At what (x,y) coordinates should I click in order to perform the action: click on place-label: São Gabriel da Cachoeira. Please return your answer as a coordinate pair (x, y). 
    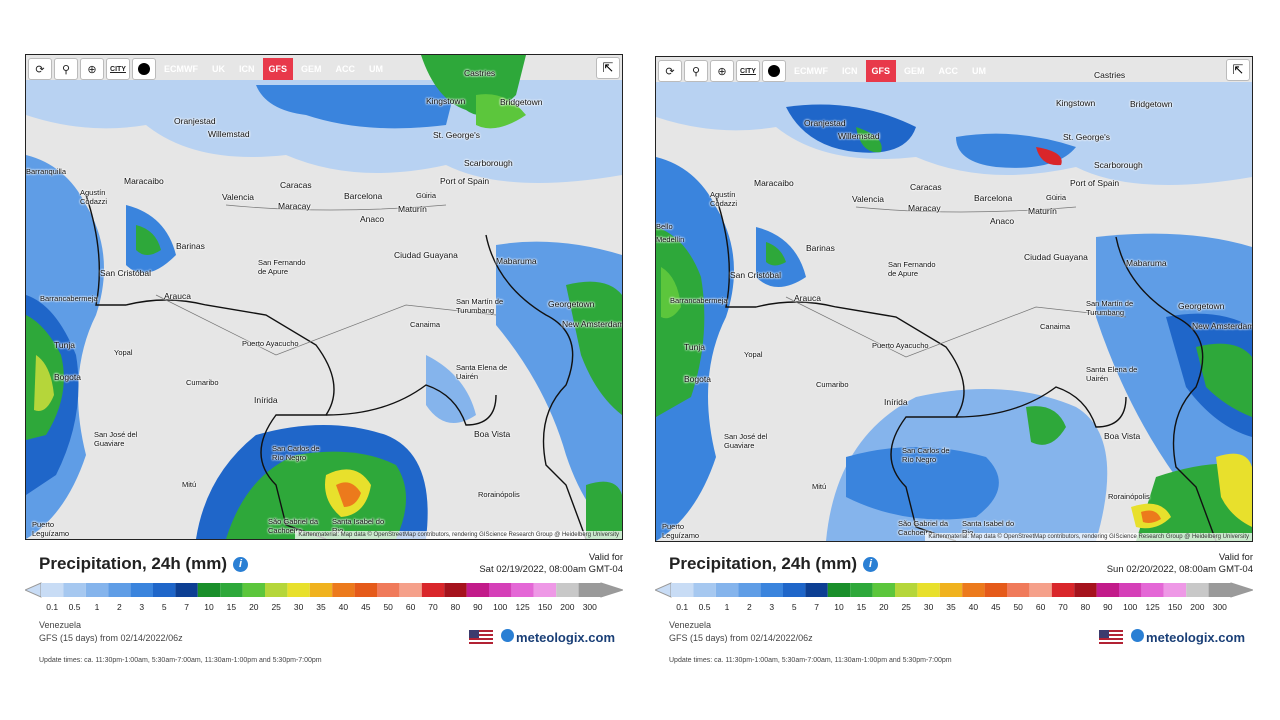
    Looking at the image, I should click on (923, 528).